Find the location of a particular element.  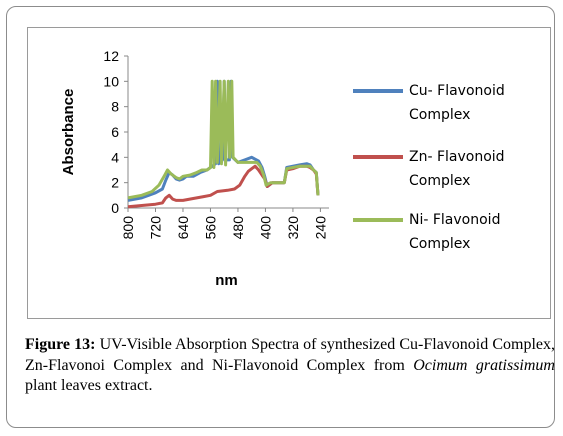

caption-text-after: plant leaves extract. is located at coordinates (89, 385).